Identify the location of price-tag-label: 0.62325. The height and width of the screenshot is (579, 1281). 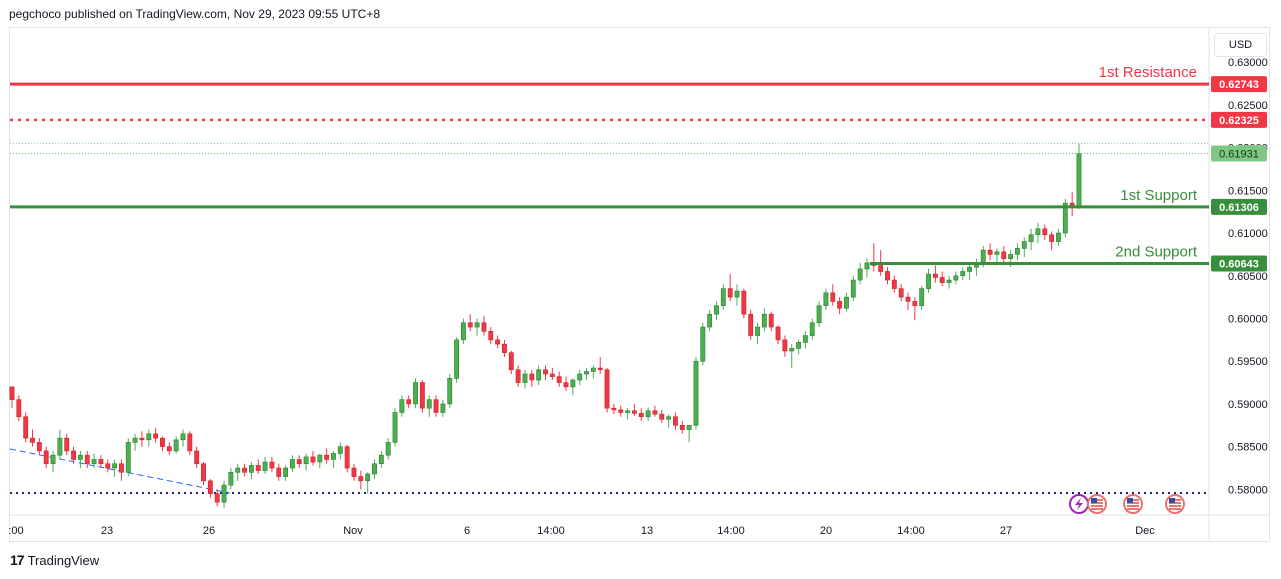
(1239, 121).